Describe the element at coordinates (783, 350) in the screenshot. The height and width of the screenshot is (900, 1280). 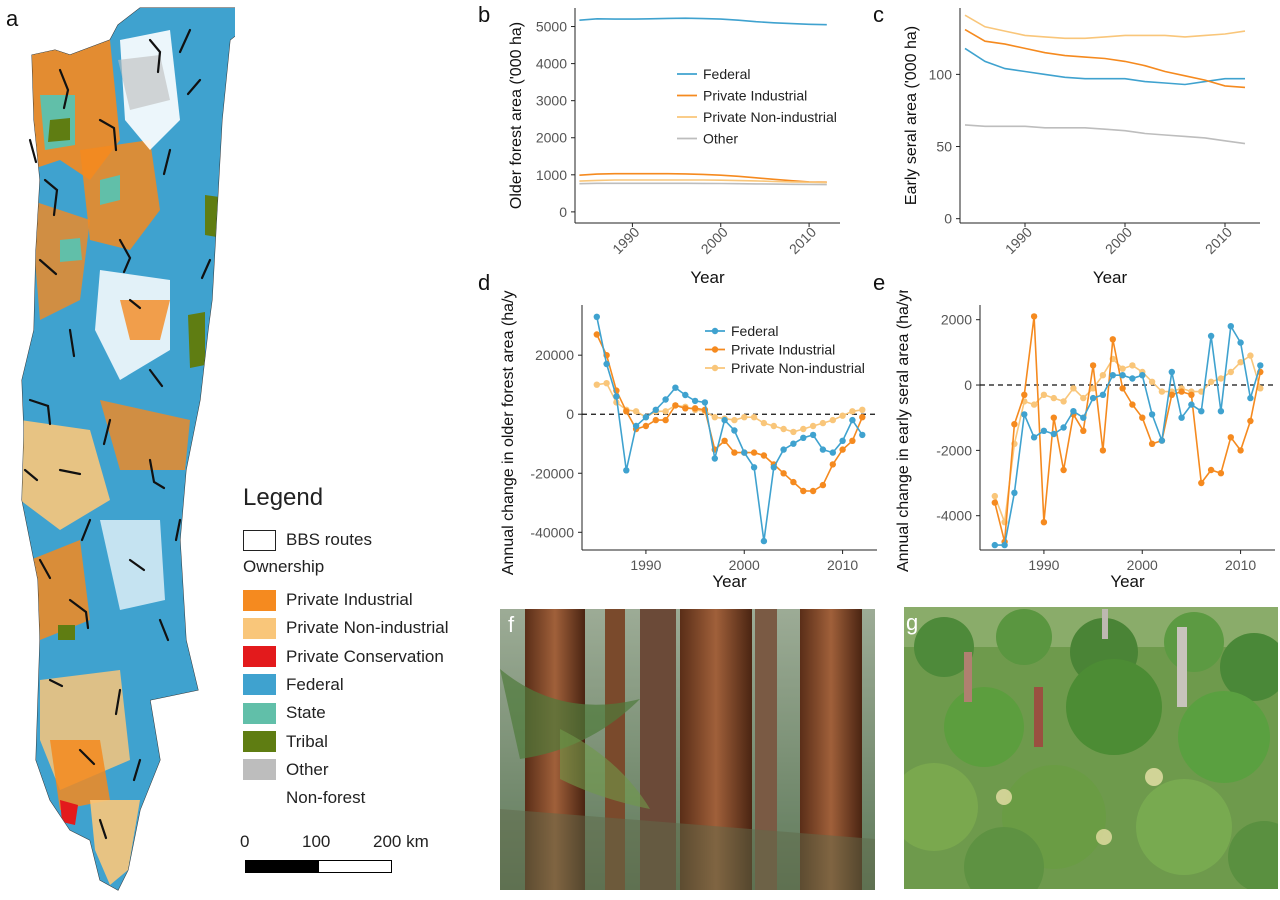
I see `legend-entry: Private Industrial` at that location.